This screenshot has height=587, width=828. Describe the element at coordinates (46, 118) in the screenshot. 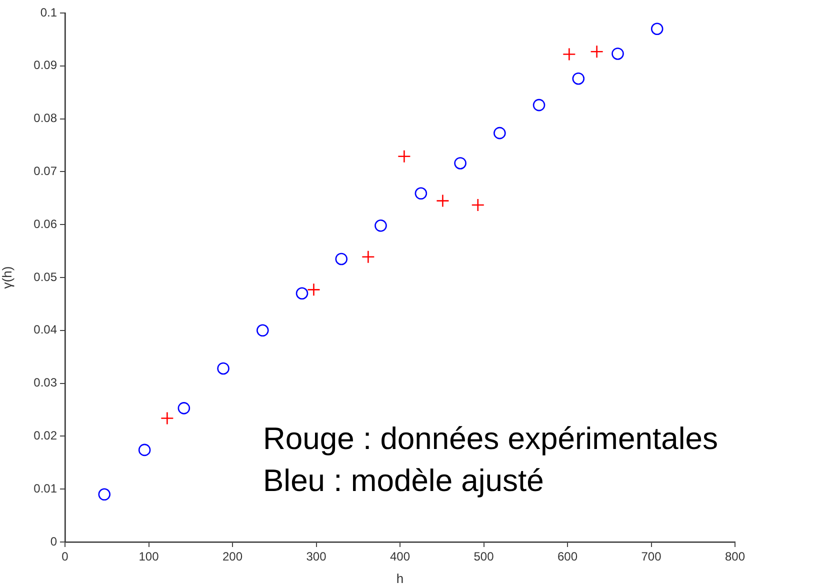

I see `y-tick-label: 0.08` at that location.